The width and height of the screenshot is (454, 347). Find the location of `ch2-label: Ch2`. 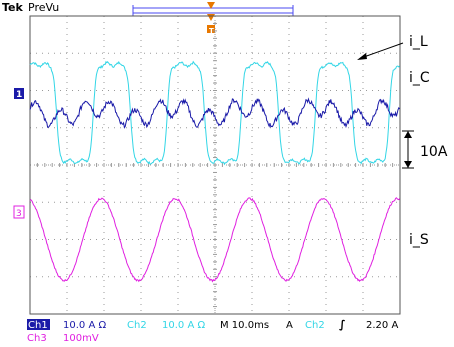

ch2-label: Ch2 is located at coordinates (137, 325).